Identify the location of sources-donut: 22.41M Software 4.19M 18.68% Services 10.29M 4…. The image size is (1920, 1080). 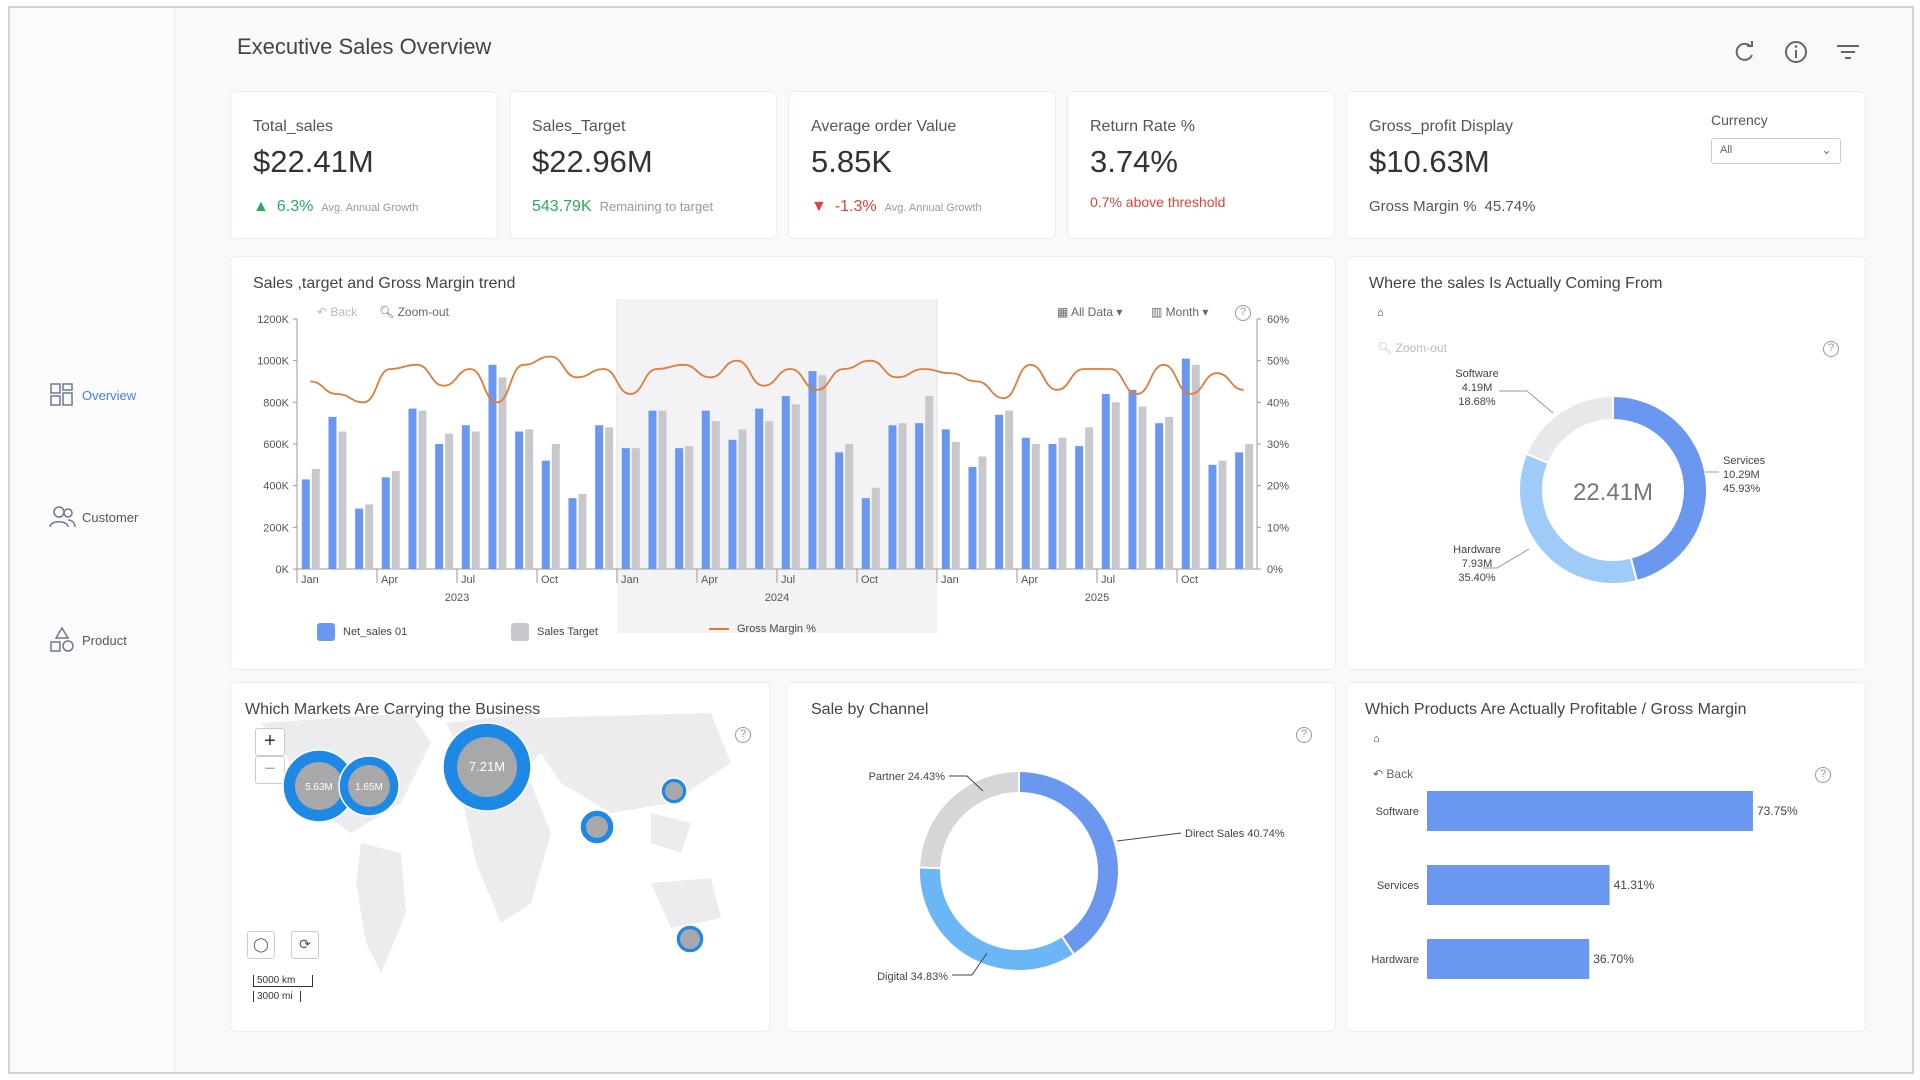
(1609, 476).